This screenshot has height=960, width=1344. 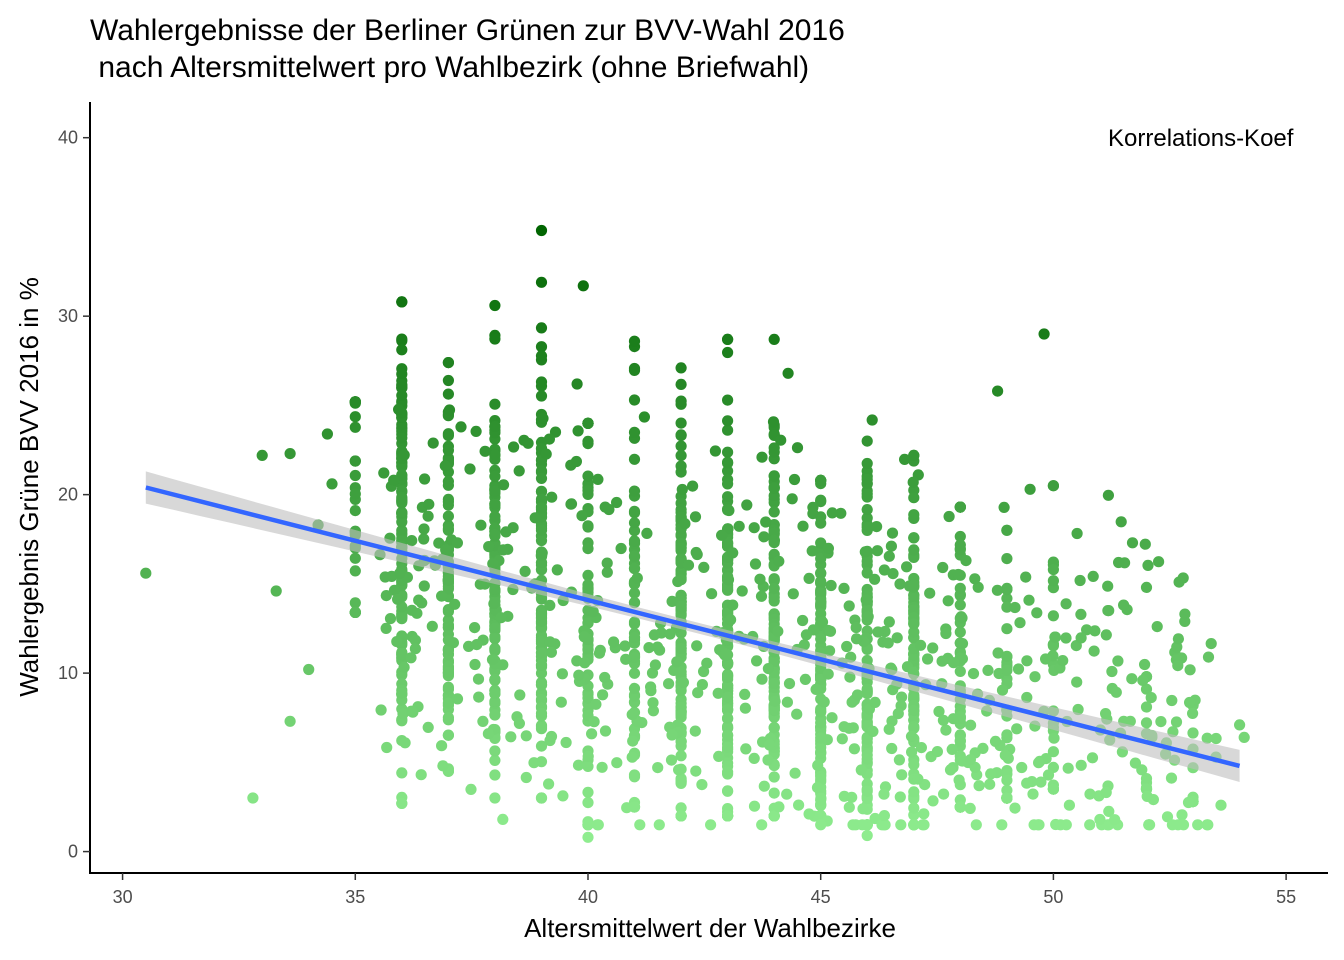 I want to click on y-tick-label: 20, so click(x=68, y=495).